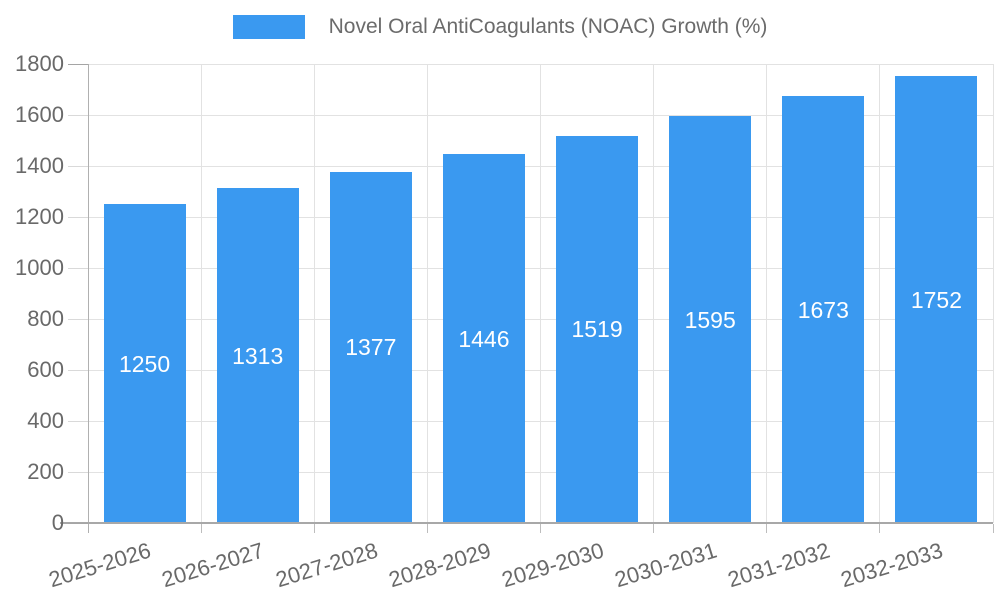 The height and width of the screenshot is (600, 1000). Describe the element at coordinates (526, 523) in the screenshot. I see `x-axis-baseline` at that location.